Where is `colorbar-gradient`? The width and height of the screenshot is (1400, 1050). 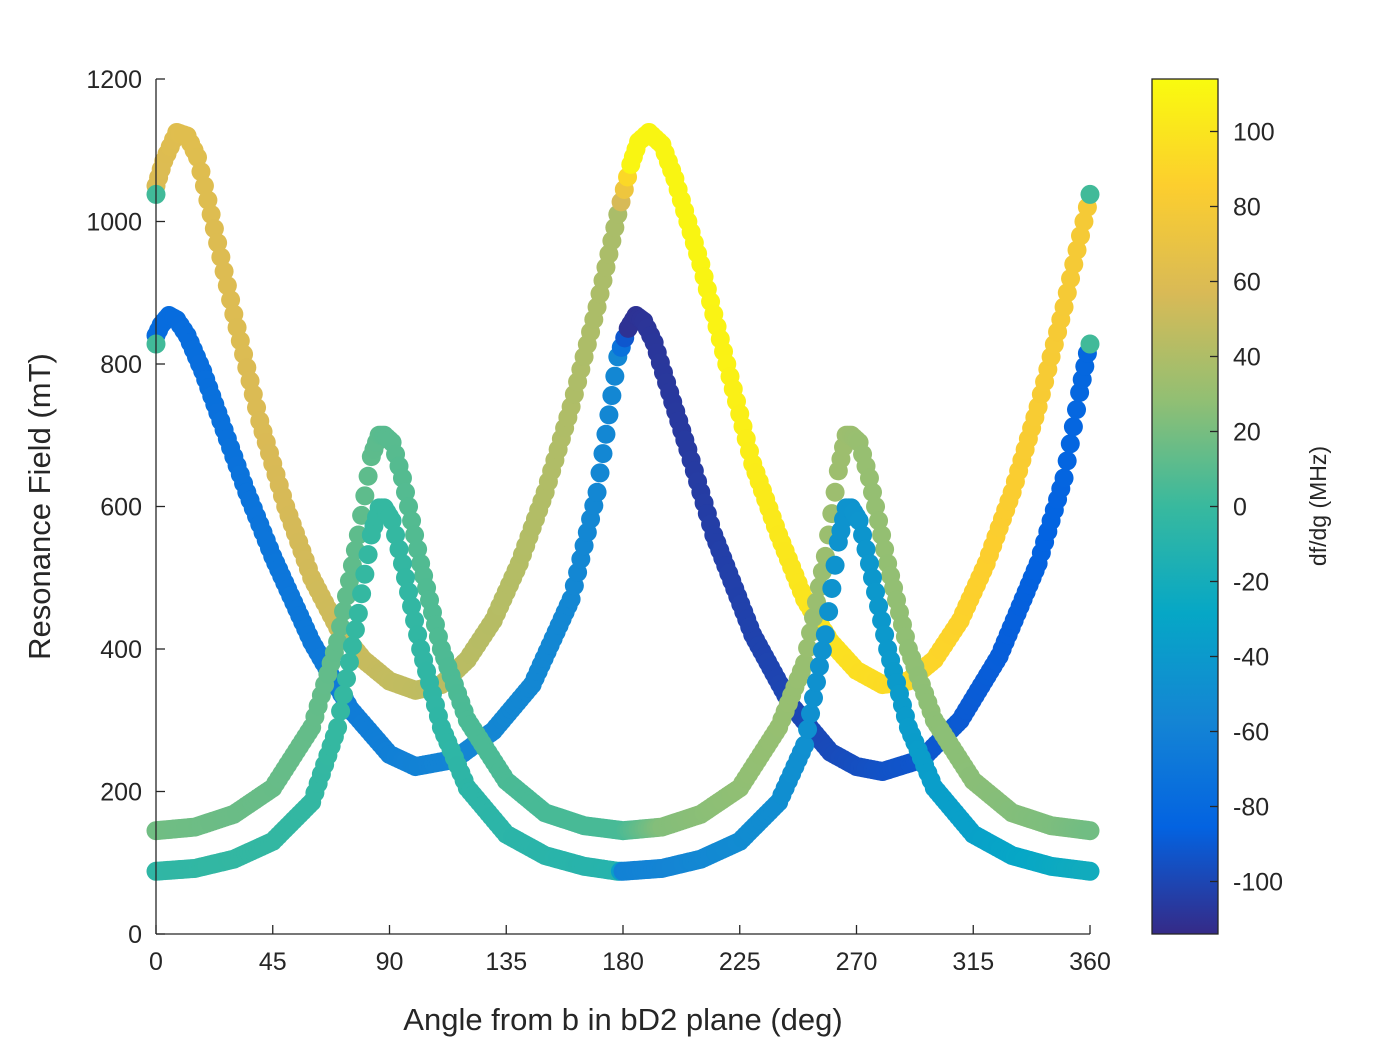 colorbar-gradient is located at coordinates (1185, 506).